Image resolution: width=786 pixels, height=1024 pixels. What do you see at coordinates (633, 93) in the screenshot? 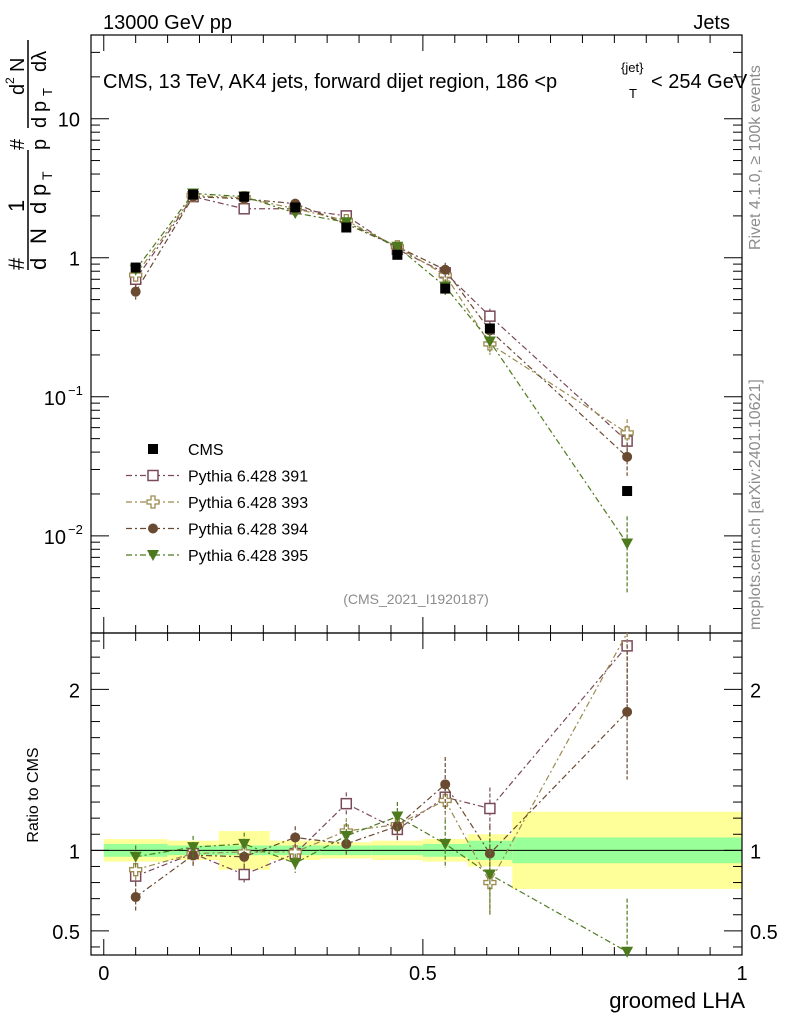
I see `title-sub: T` at bounding box center [633, 93].